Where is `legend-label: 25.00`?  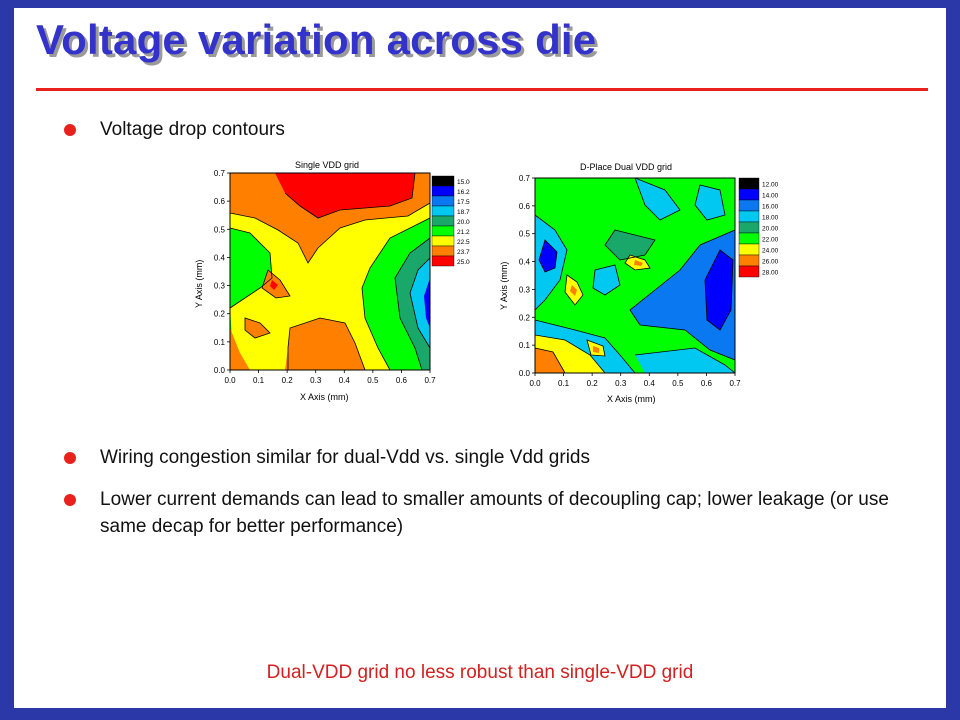 legend-label: 25.00 is located at coordinates (463, 262).